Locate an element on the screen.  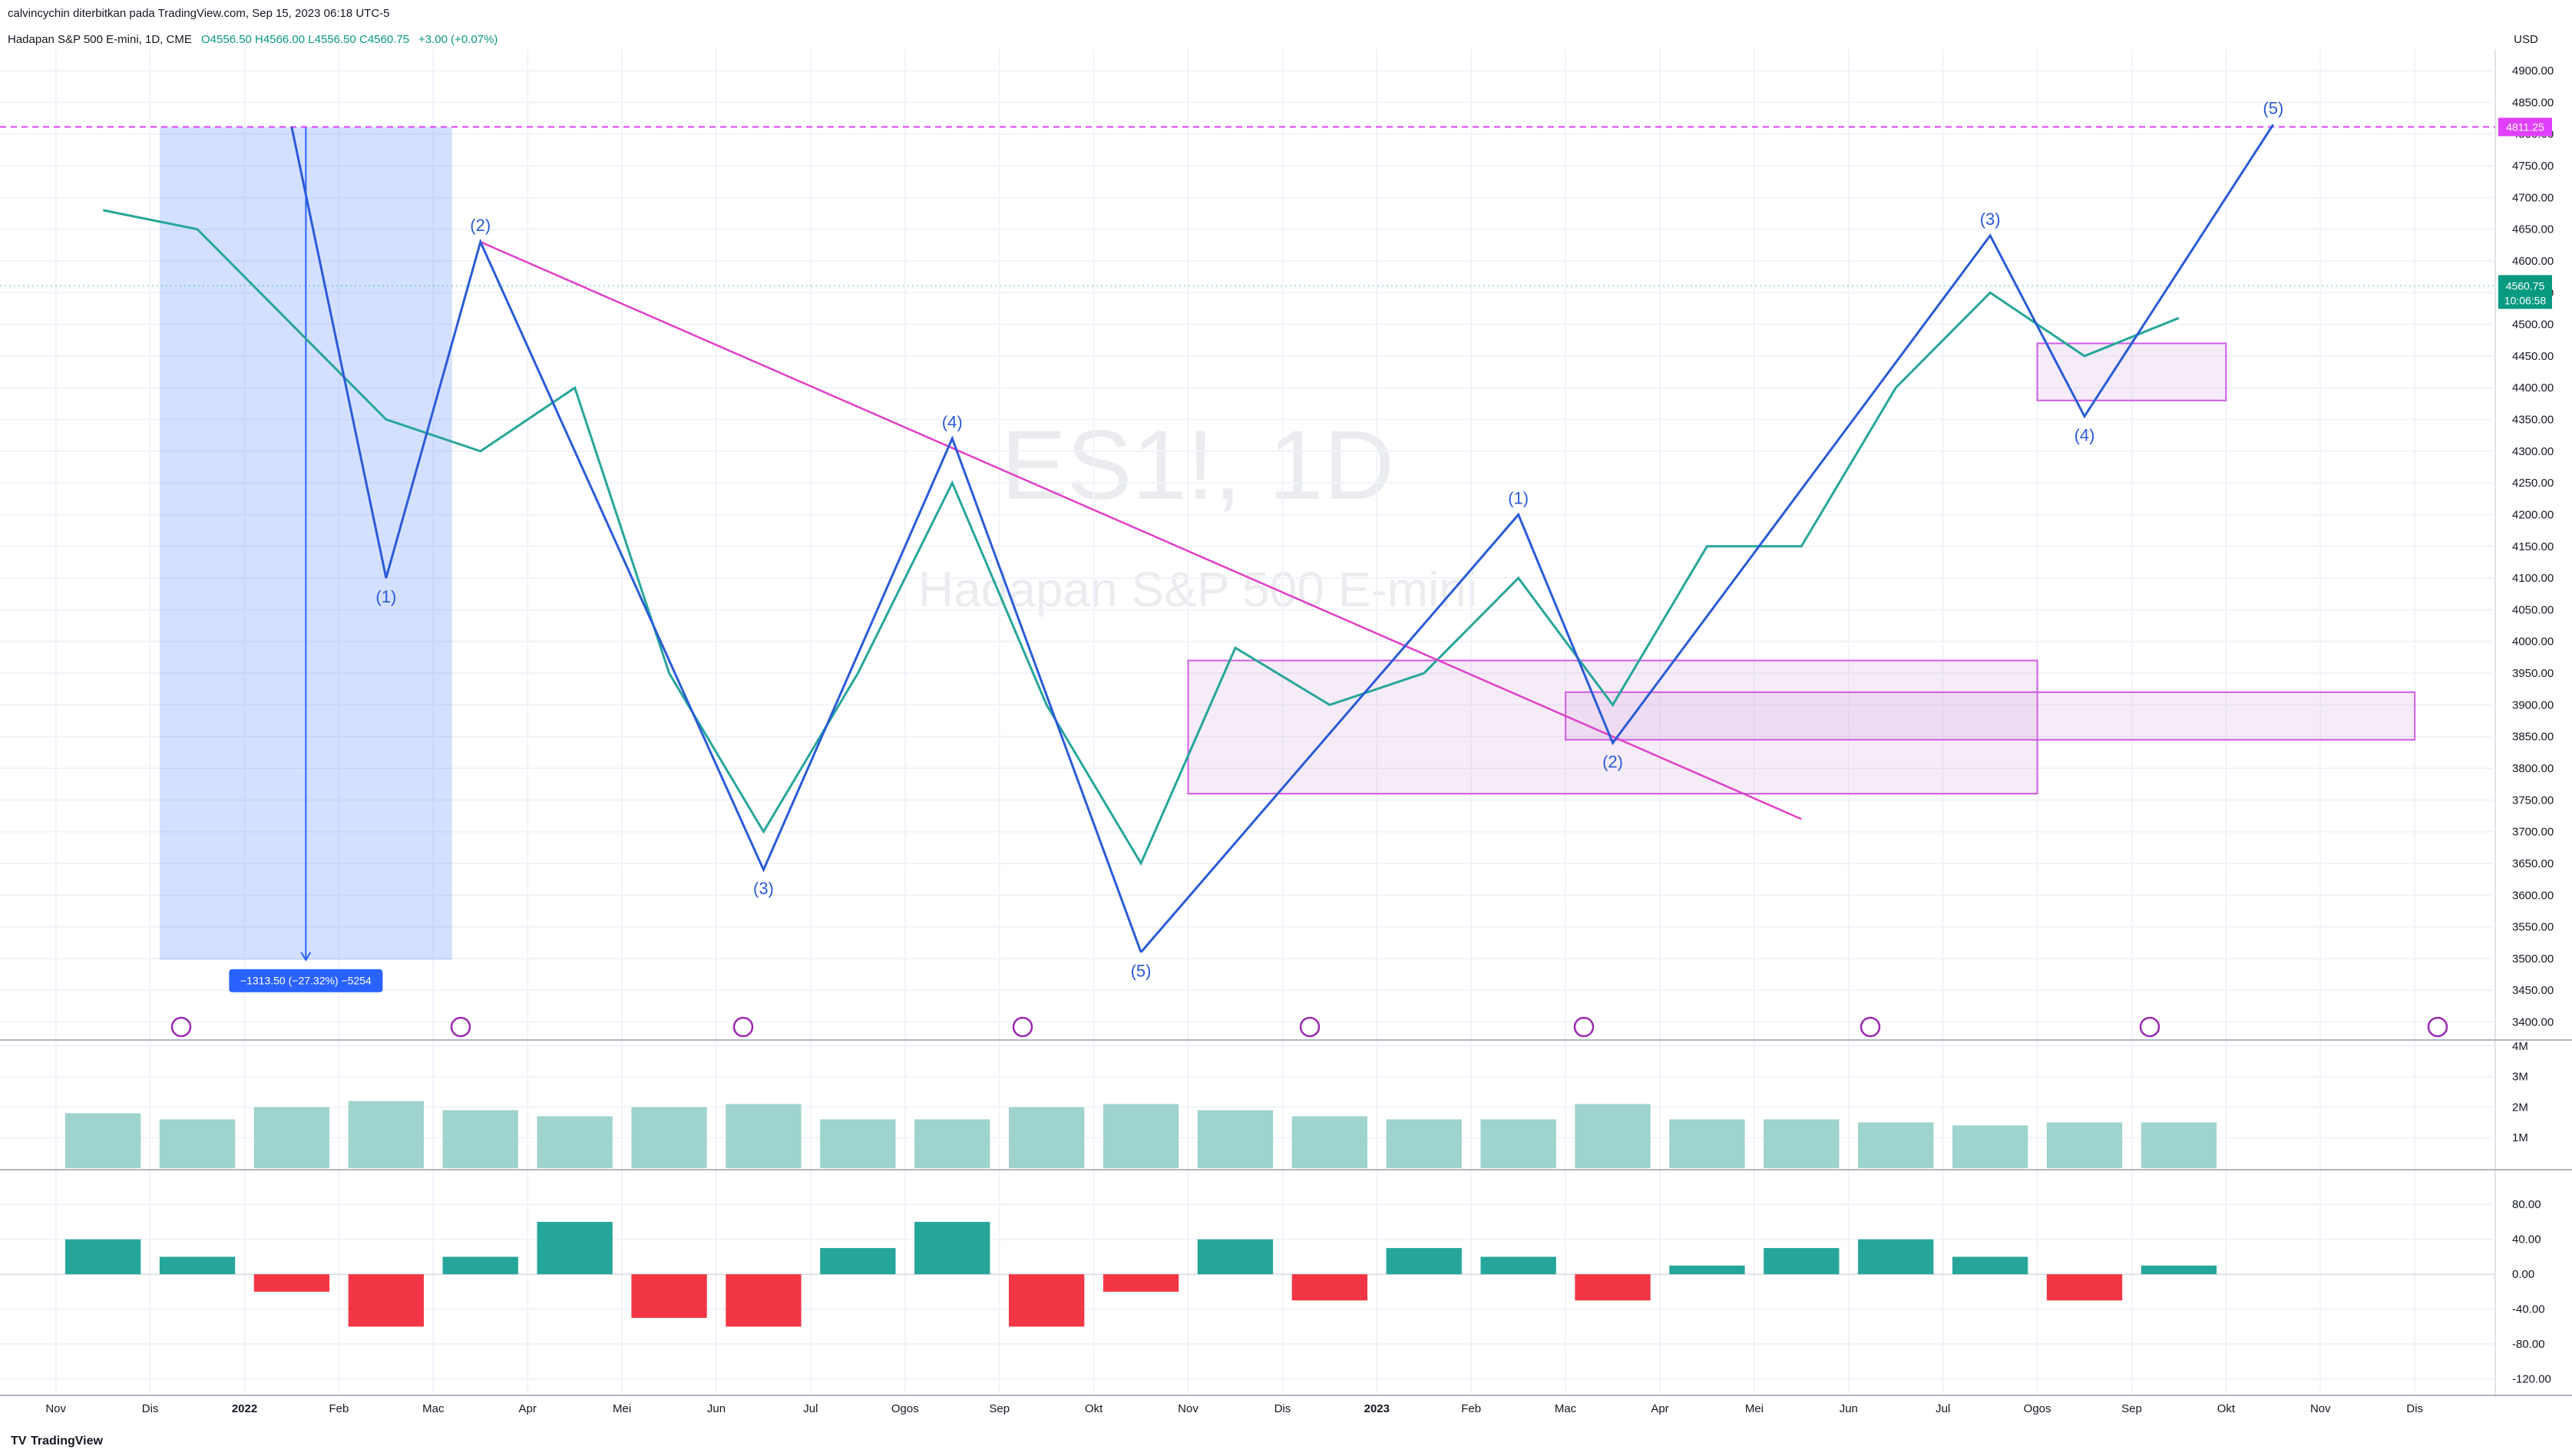
last-price-label: 4560.75 is located at coordinates (2525, 285).